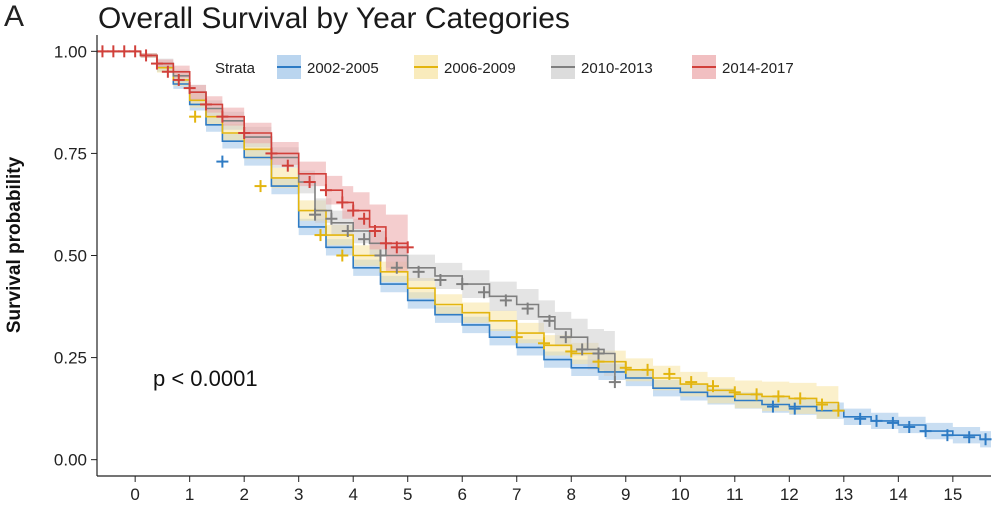  Describe the element at coordinates (189, 494) in the screenshot. I see `x-tick-label: 1` at that location.